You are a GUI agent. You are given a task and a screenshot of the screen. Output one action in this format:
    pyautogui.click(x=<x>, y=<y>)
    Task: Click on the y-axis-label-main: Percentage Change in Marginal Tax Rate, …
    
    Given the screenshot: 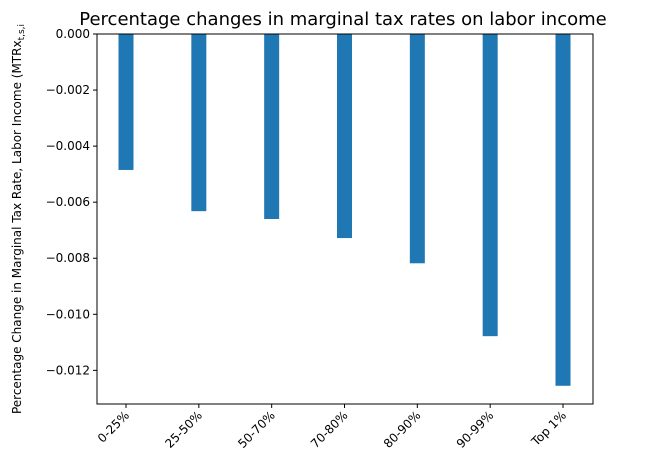 What is the action you would take?
    pyautogui.click(x=17, y=227)
    